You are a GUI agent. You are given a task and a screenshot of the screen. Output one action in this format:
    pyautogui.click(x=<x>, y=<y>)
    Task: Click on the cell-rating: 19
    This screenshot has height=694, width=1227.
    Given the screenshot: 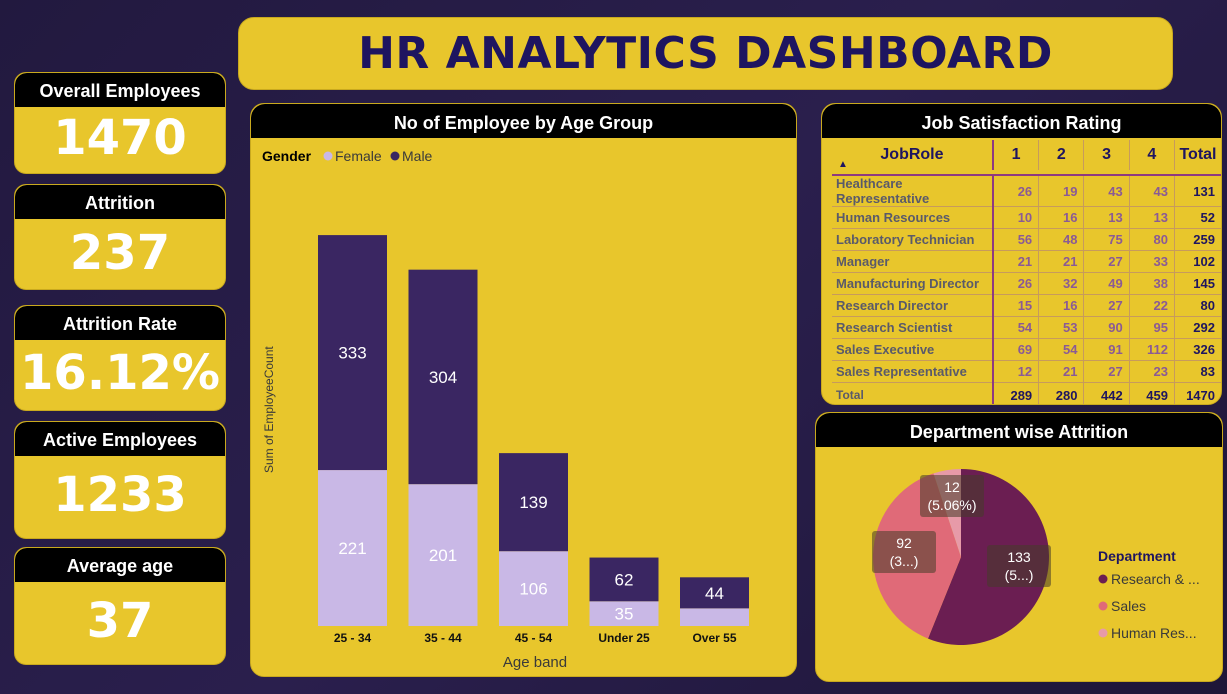 What is the action you would take?
    pyautogui.click(x=1061, y=191)
    